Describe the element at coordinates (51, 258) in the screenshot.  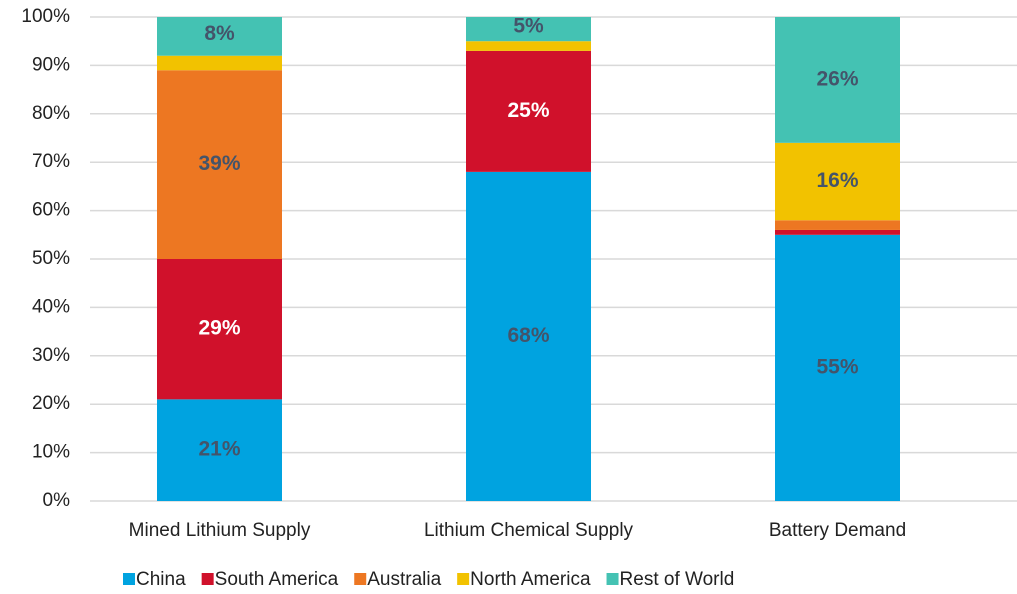
I see `y-tick-label: 50%` at that location.